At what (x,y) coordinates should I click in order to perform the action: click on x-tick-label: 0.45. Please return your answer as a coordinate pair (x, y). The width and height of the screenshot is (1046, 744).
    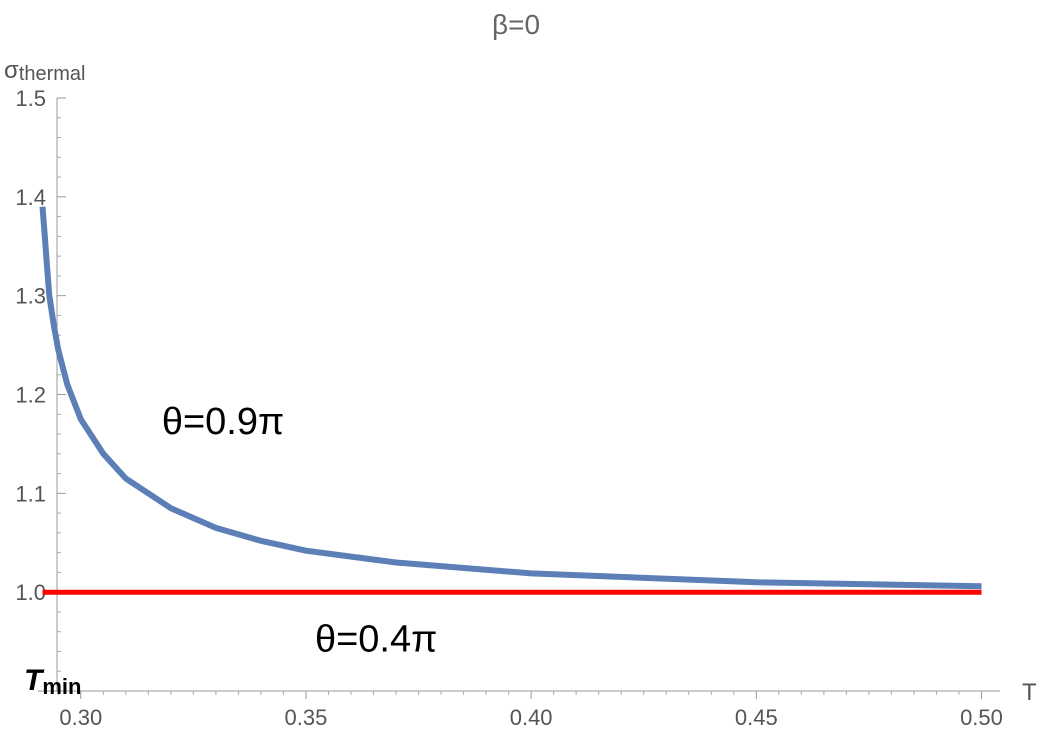
    Looking at the image, I should click on (756, 717).